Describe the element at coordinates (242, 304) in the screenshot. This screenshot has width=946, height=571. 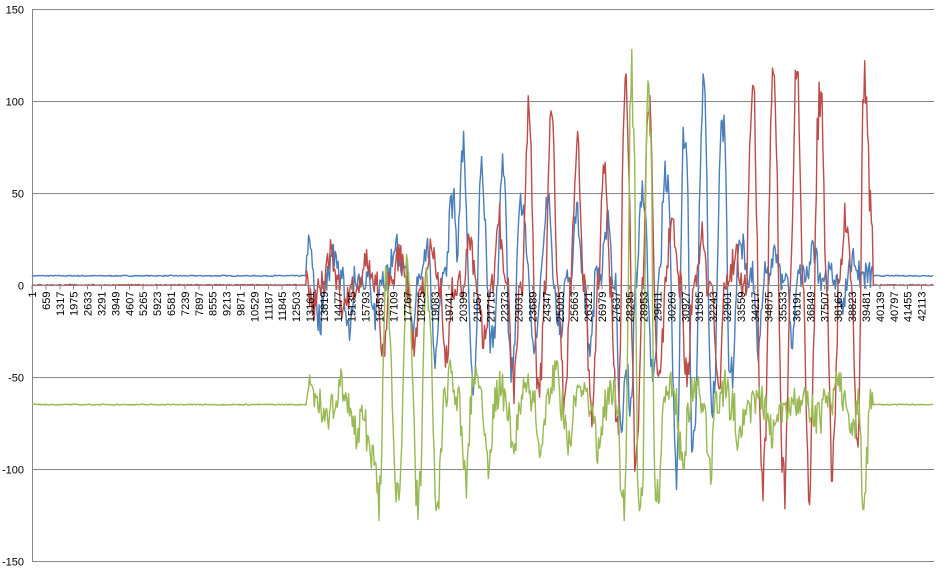
I see `x-tick-label: 9871` at that location.